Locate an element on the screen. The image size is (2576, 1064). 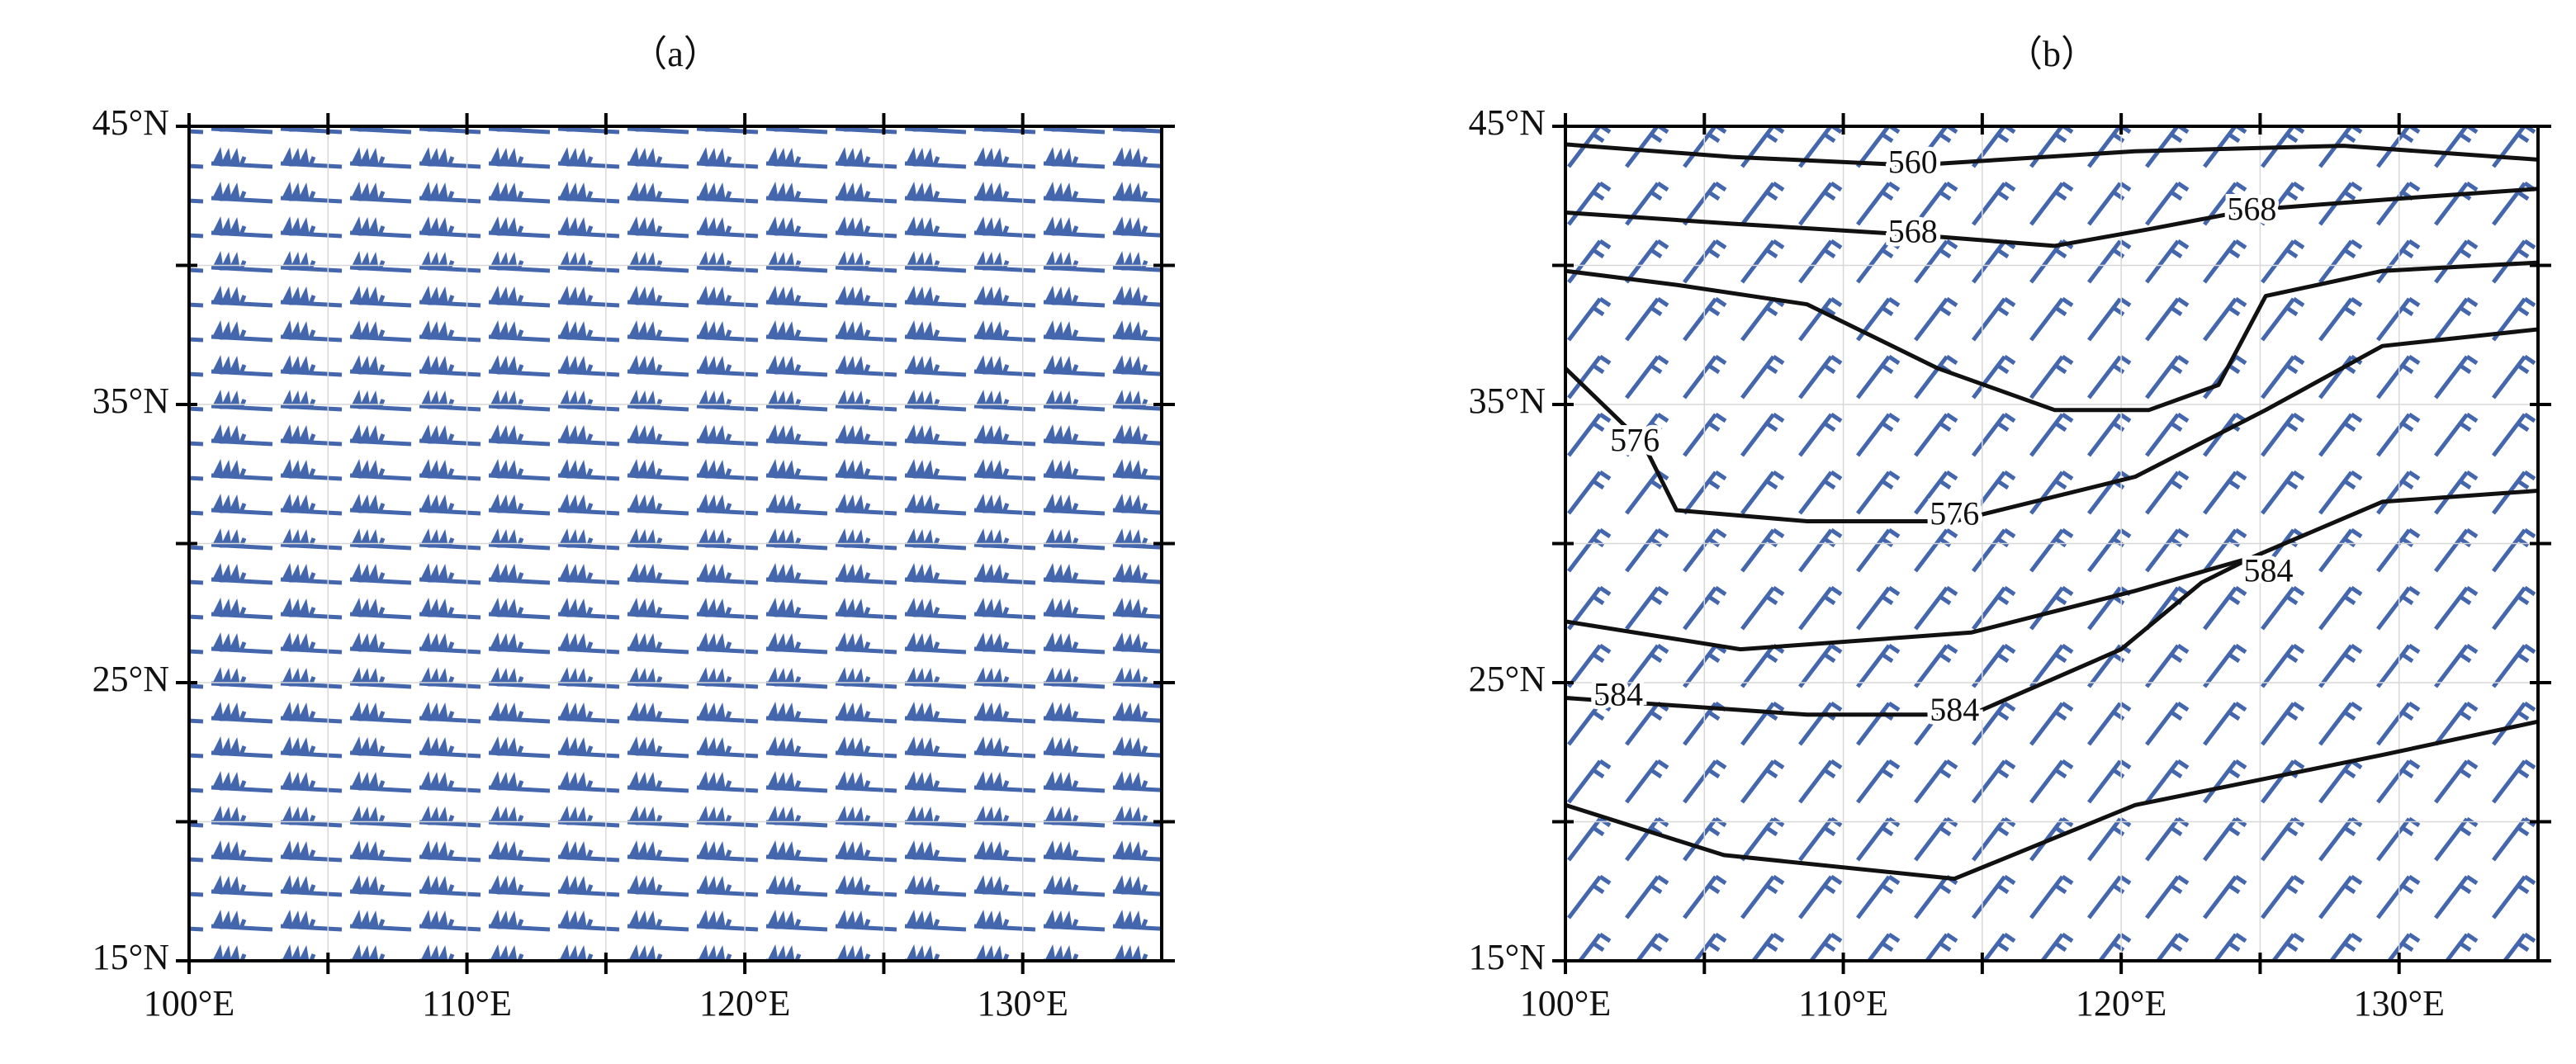
panel-title: （a） is located at coordinates (675, 54).